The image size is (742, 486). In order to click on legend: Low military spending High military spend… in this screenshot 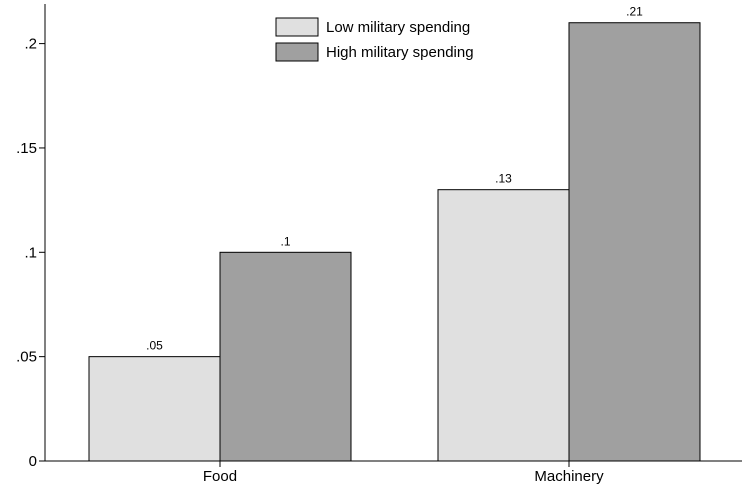, I will do `click(374, 39)`.